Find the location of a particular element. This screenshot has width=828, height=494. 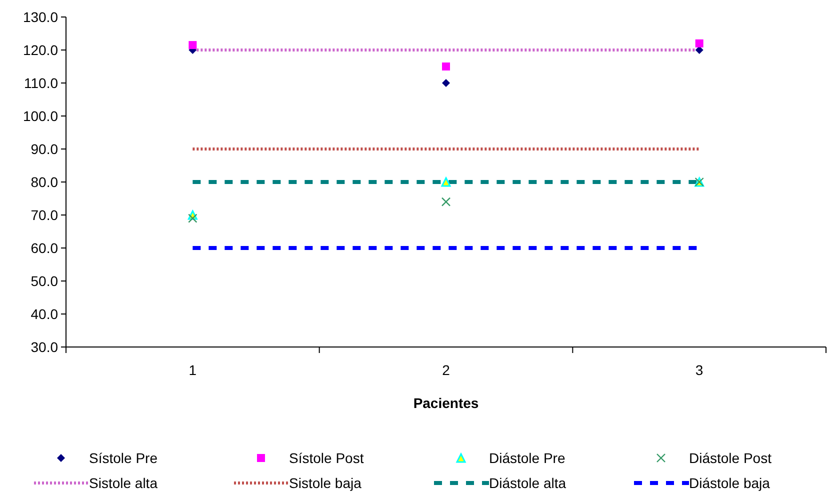

y-tick-label: 40.0 is located at coordinates (44, 314).